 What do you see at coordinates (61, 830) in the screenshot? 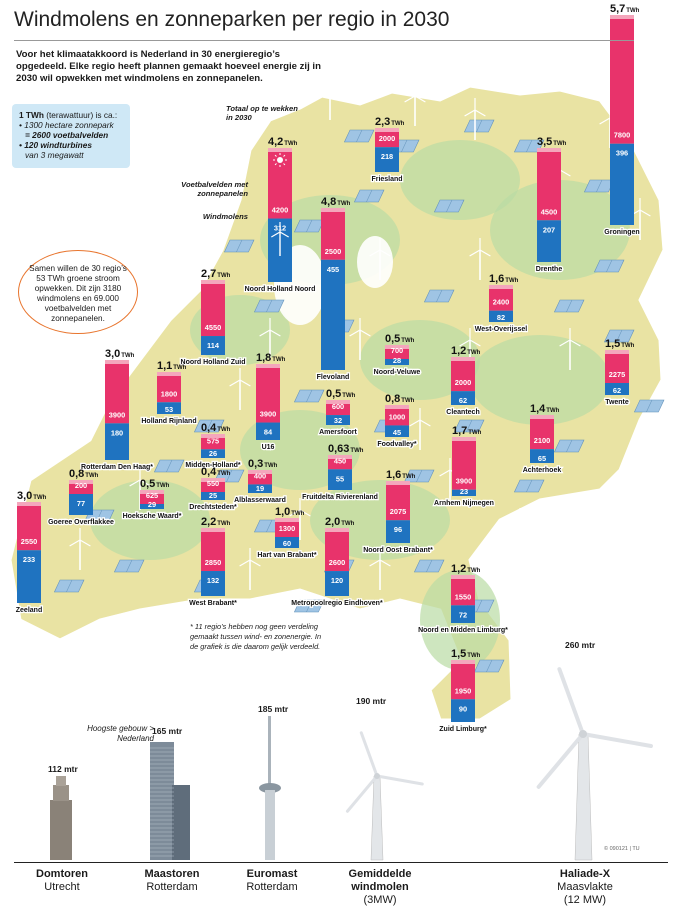
I see `tower-base` at bounding box center [61, 830].